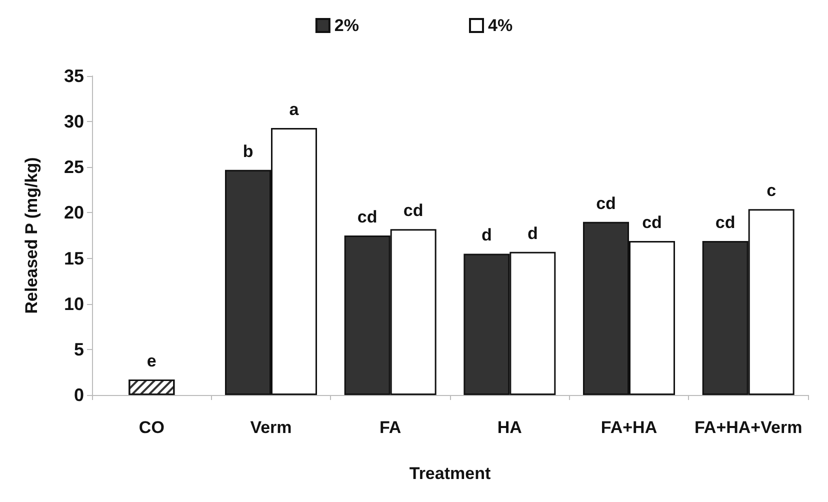  Describe the element at coordinates (629, 427) in the screenshot. I see `x-tick-label: FA+HA` at that location.